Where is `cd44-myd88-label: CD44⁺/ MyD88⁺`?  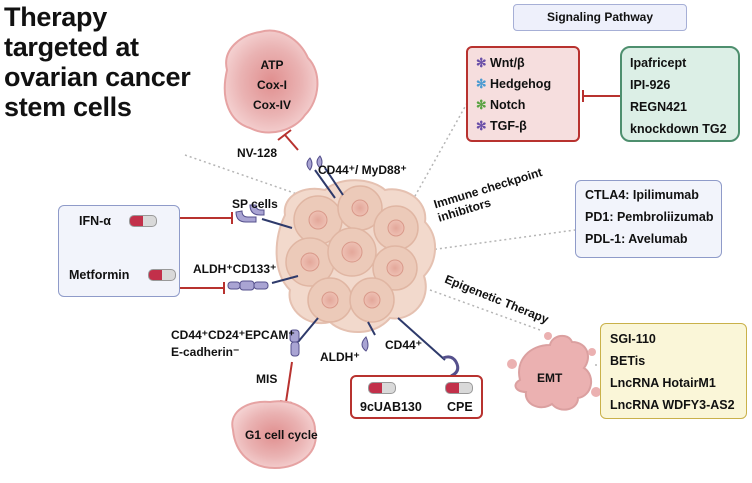 cd44-myd88-label: CD44⁺/ MyD88⁺ is located at coordinates (362, 170).